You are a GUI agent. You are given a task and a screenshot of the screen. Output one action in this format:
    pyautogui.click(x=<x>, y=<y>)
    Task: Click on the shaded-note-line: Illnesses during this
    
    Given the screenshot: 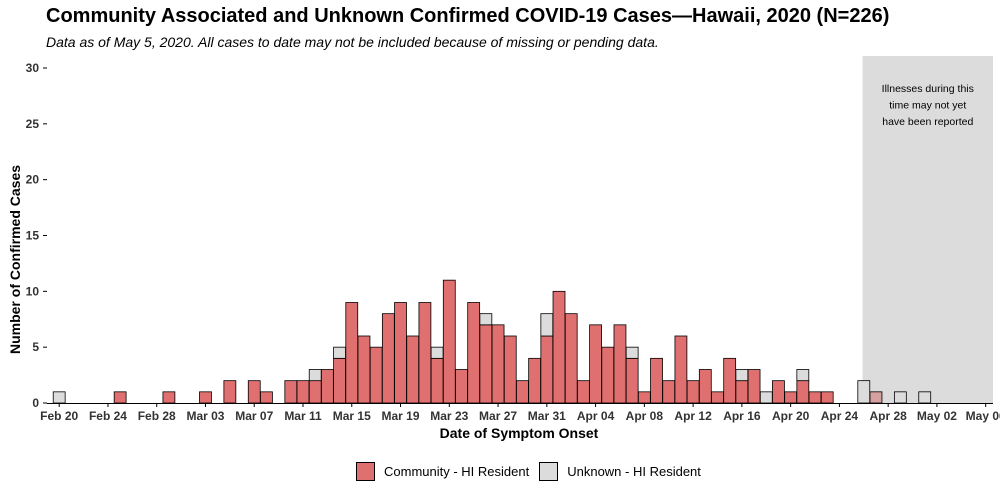 What is the action you would take?
    pyautogui.click(x=928, y=89)
    